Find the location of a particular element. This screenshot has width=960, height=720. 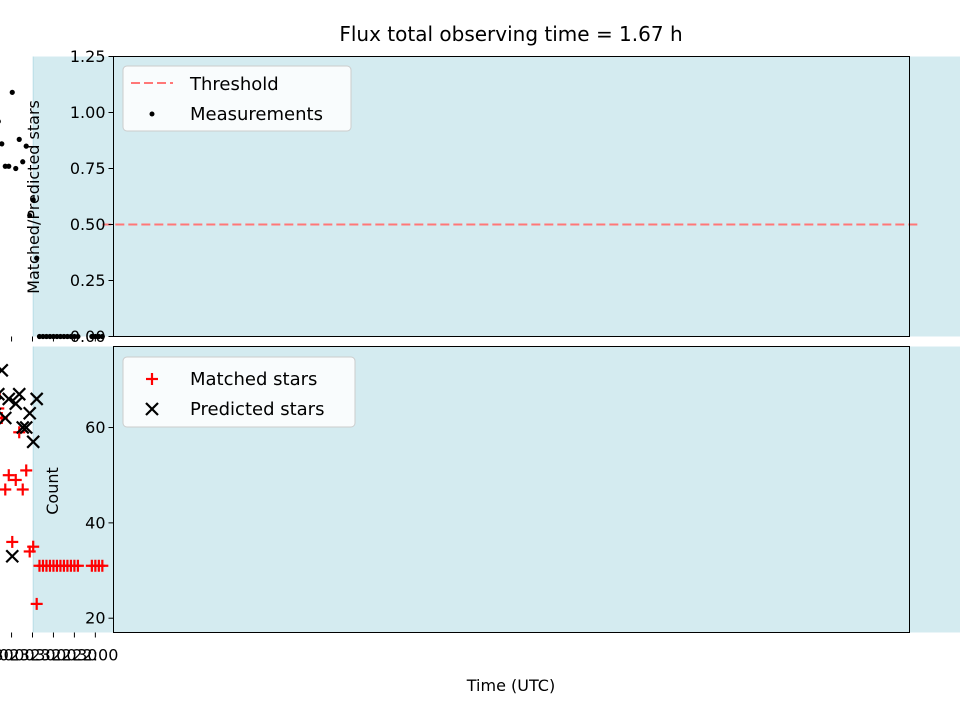

chart-title: Flux total observing time = 1.67 h is located at coordinates (510, 34).